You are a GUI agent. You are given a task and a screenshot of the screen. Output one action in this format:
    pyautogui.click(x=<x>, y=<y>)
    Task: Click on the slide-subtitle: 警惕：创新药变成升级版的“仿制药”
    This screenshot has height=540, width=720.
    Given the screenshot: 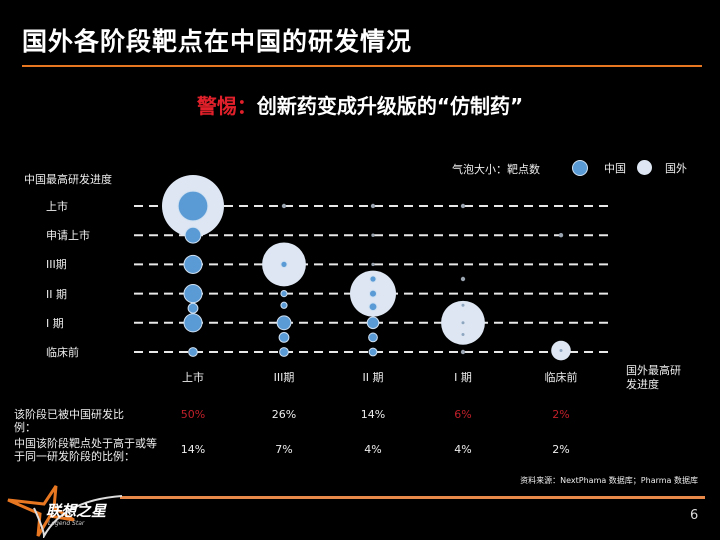 What is the action you would take?
    pyautogui.click(x=360, y=104)
    